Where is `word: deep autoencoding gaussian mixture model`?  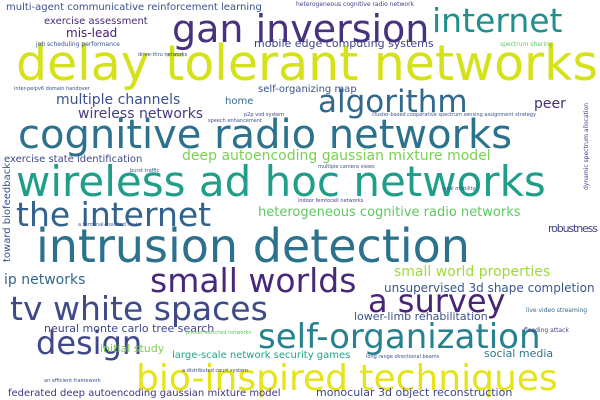 word: deep autoencoding gaussian mixture model is located at coordinates (336, 156).